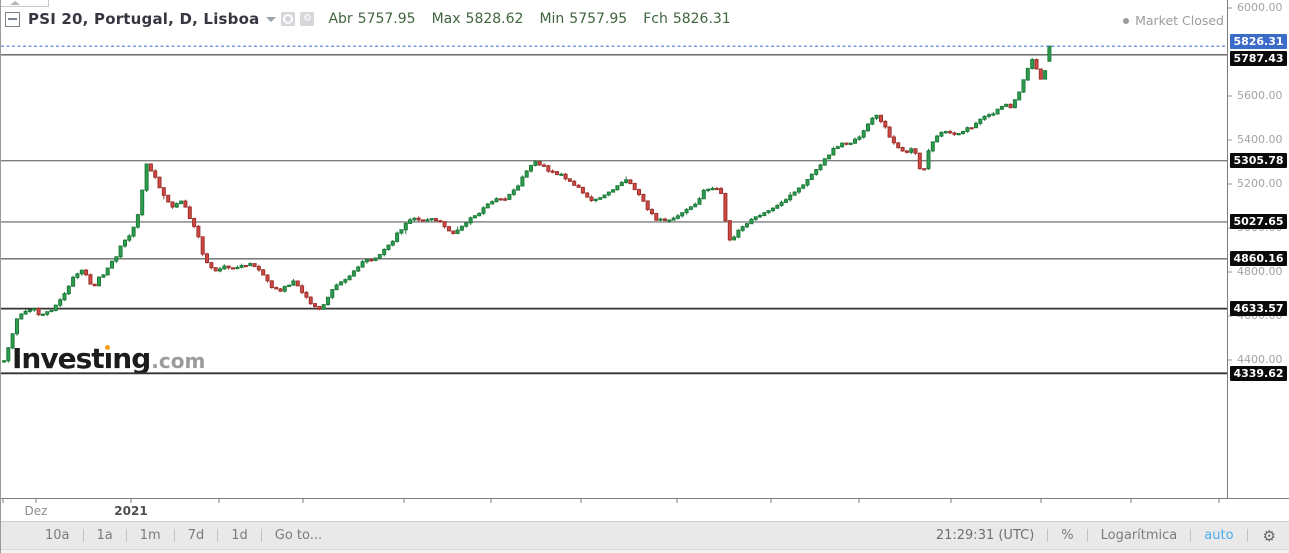 The image size is (1289, 553). I want to click on axis-price-label: 5600.00, so click(1260, 95).